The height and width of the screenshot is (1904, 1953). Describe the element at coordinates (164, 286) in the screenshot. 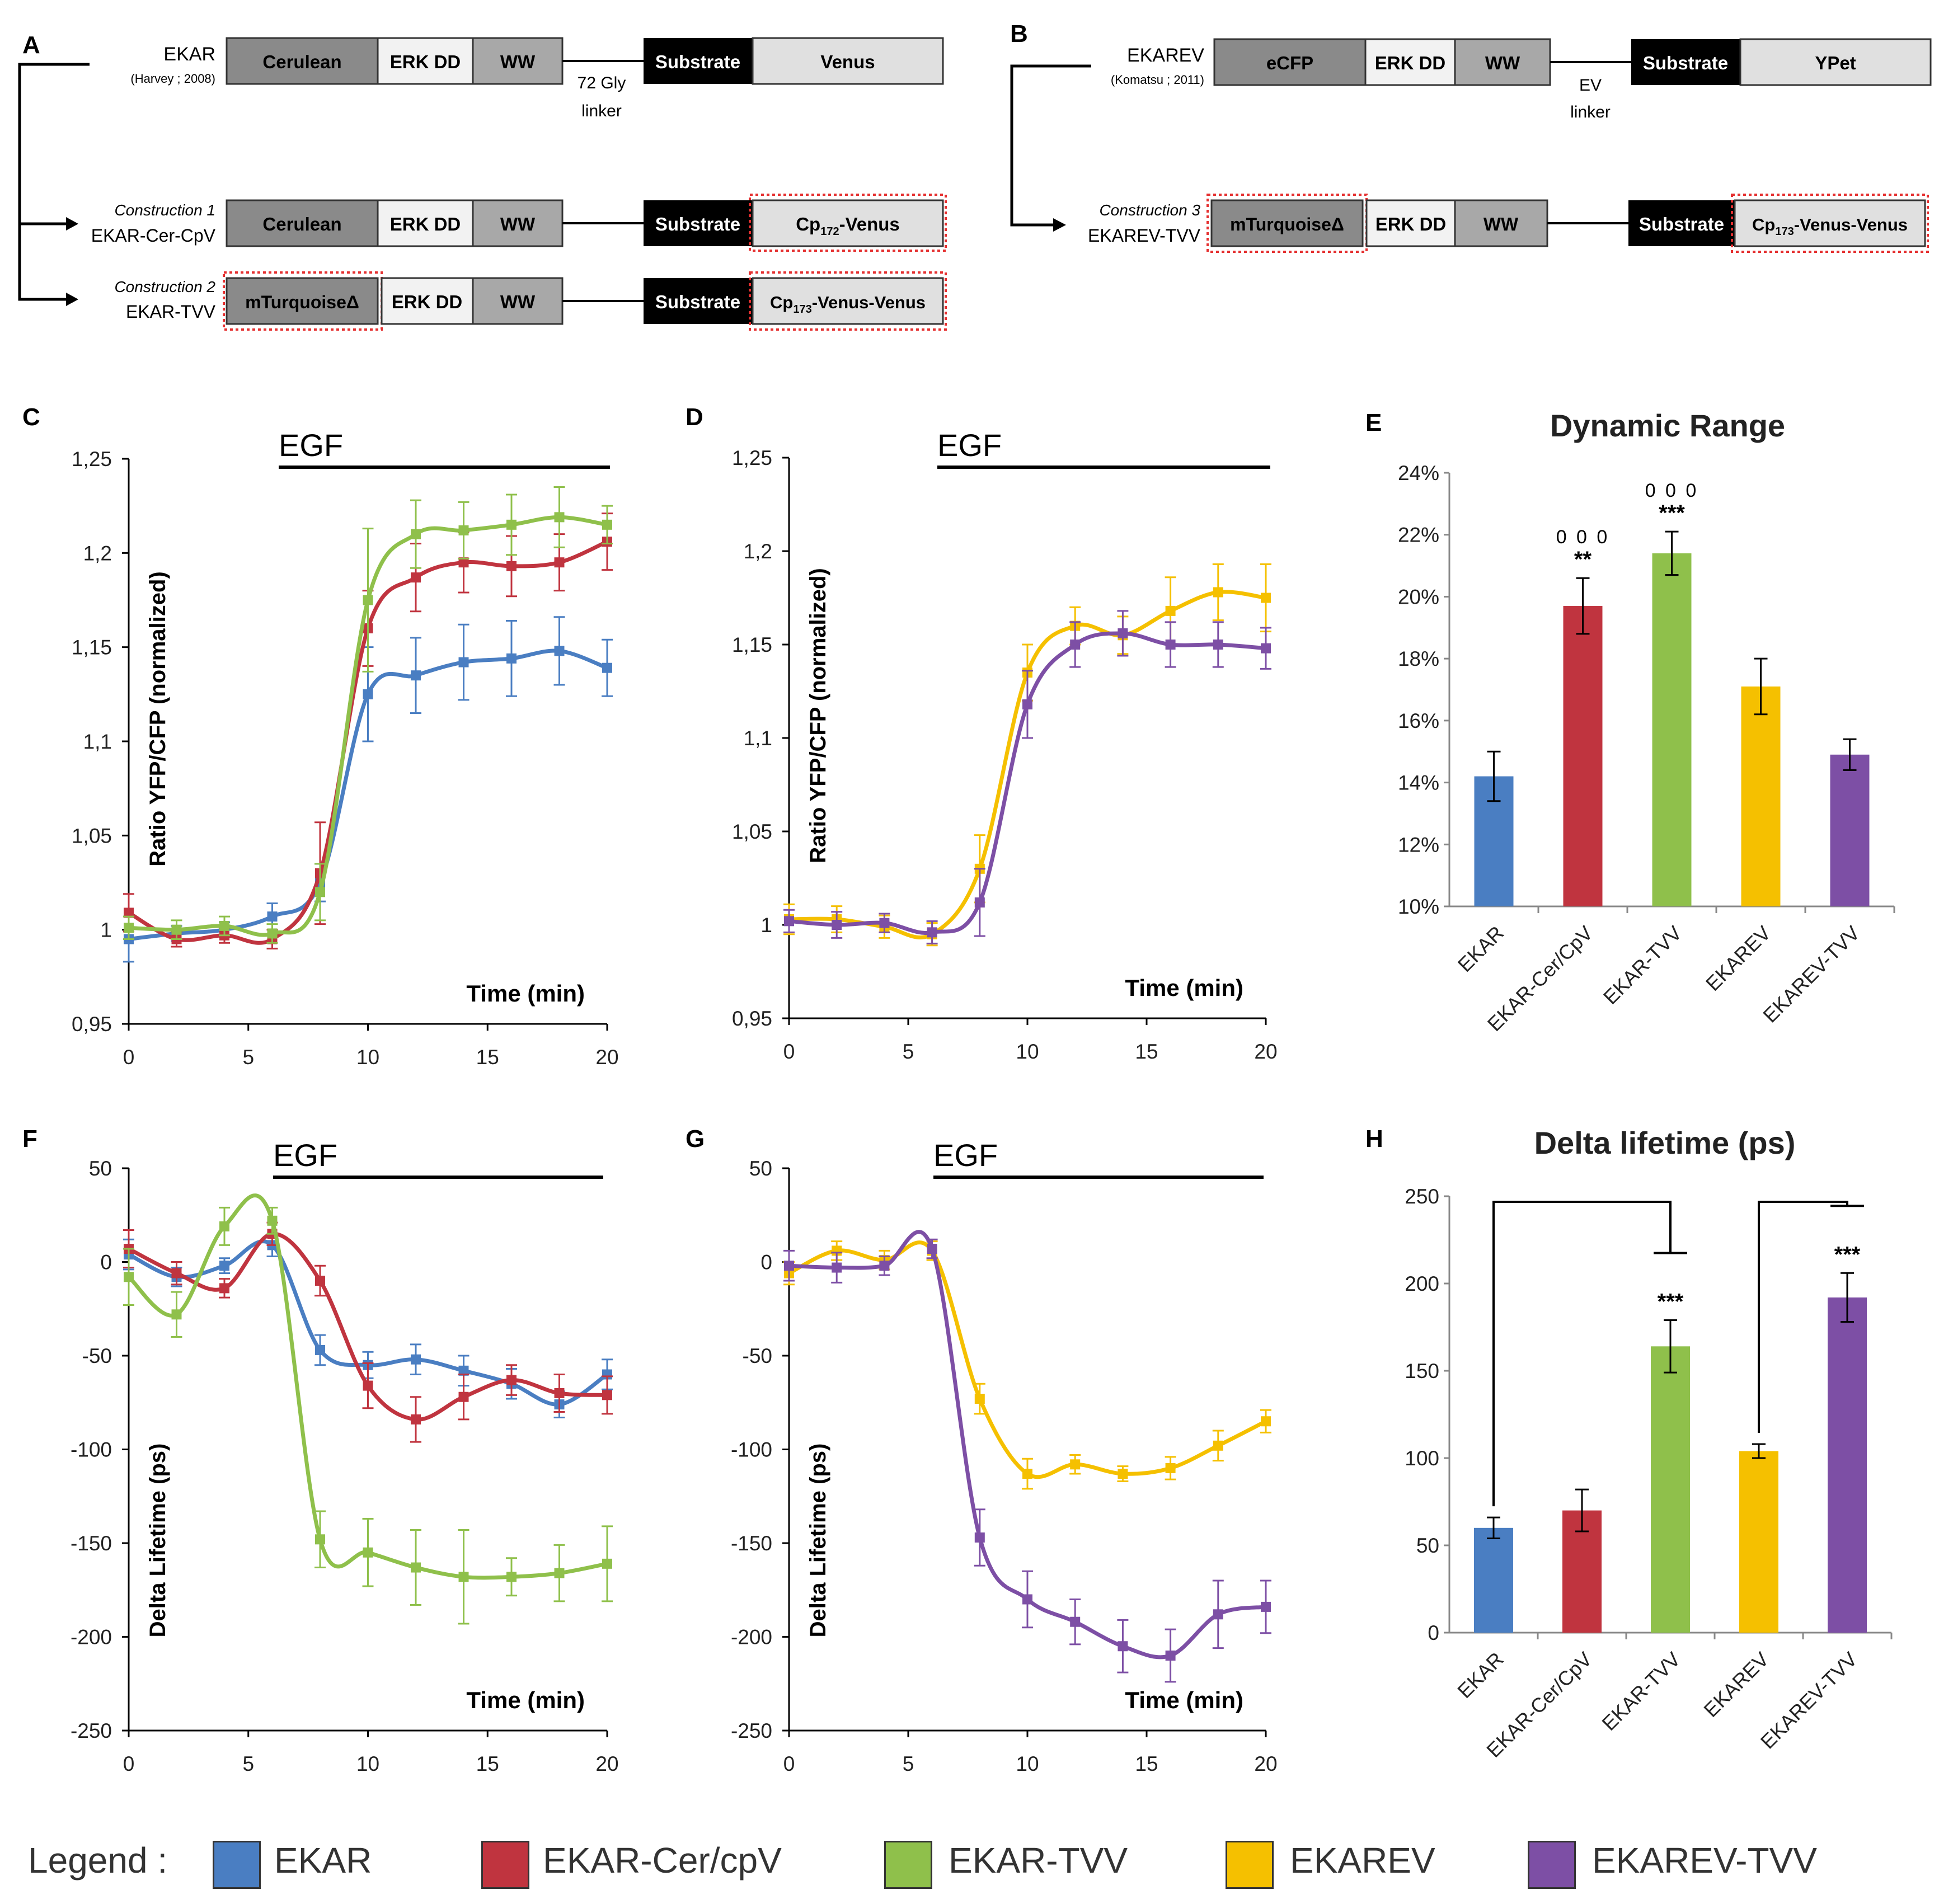

I see `c2-title: Construction 2` at that location.